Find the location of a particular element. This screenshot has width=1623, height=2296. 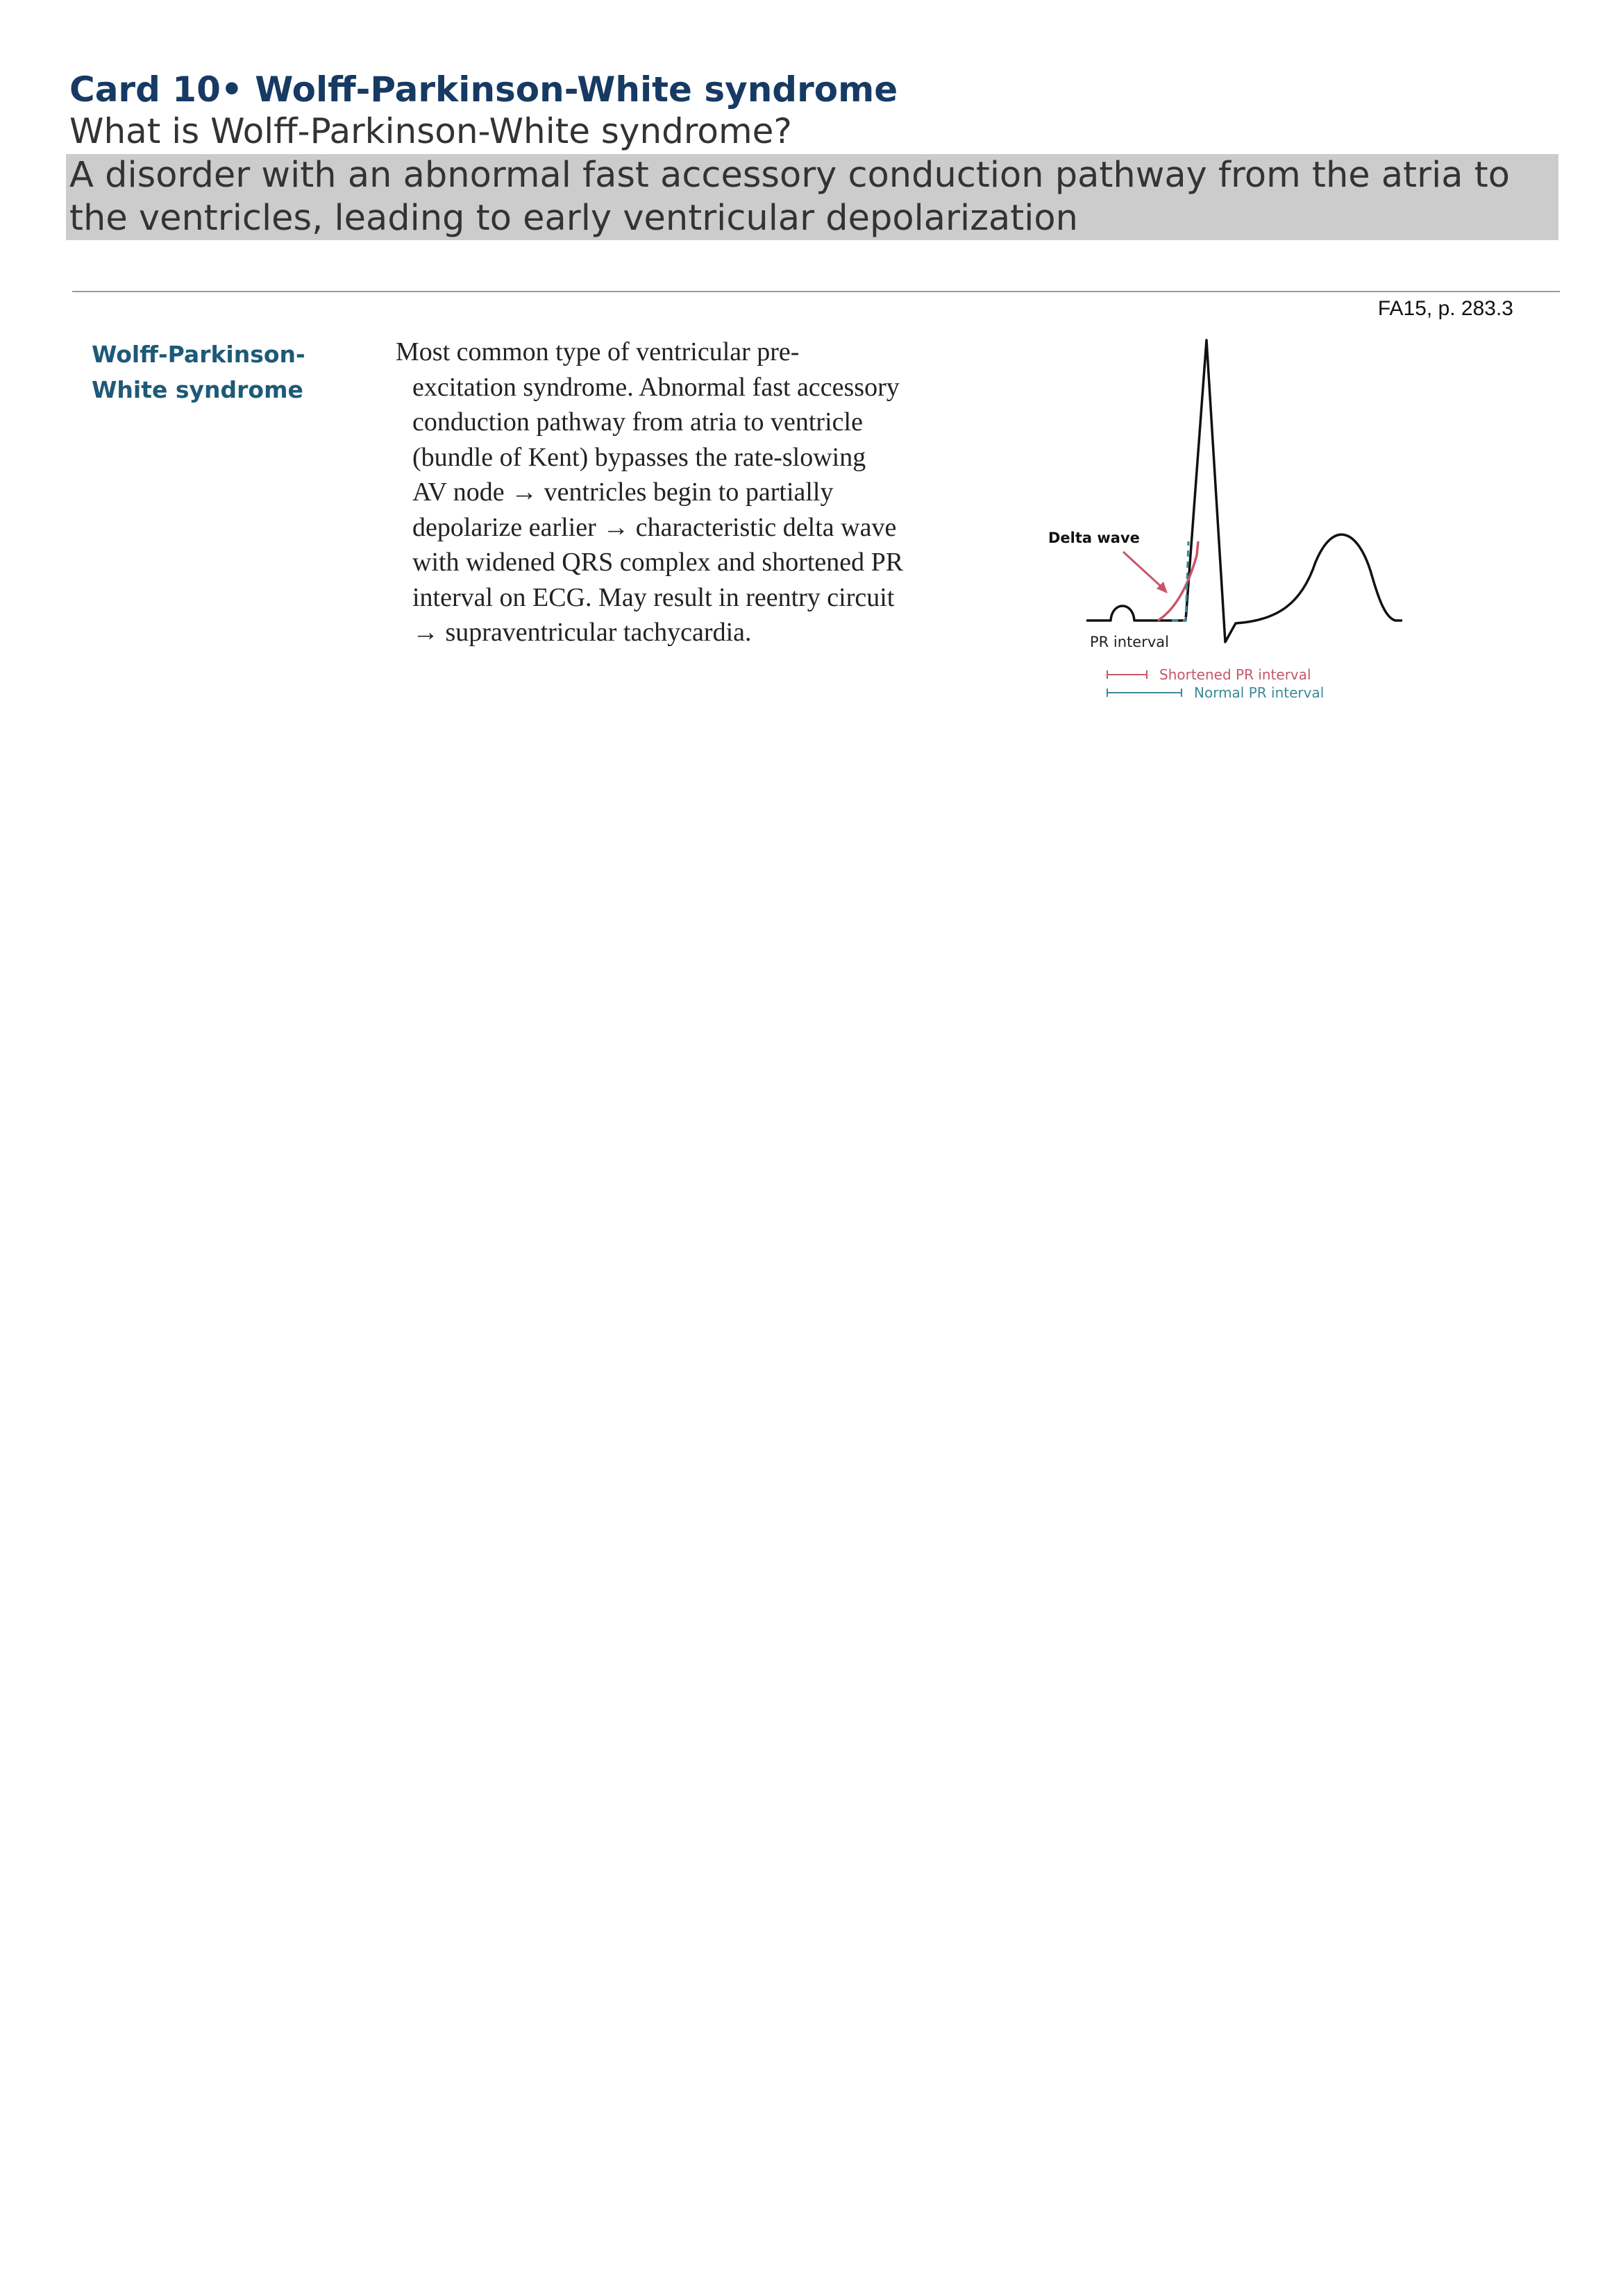

divider is located at coordinates (816, 291).